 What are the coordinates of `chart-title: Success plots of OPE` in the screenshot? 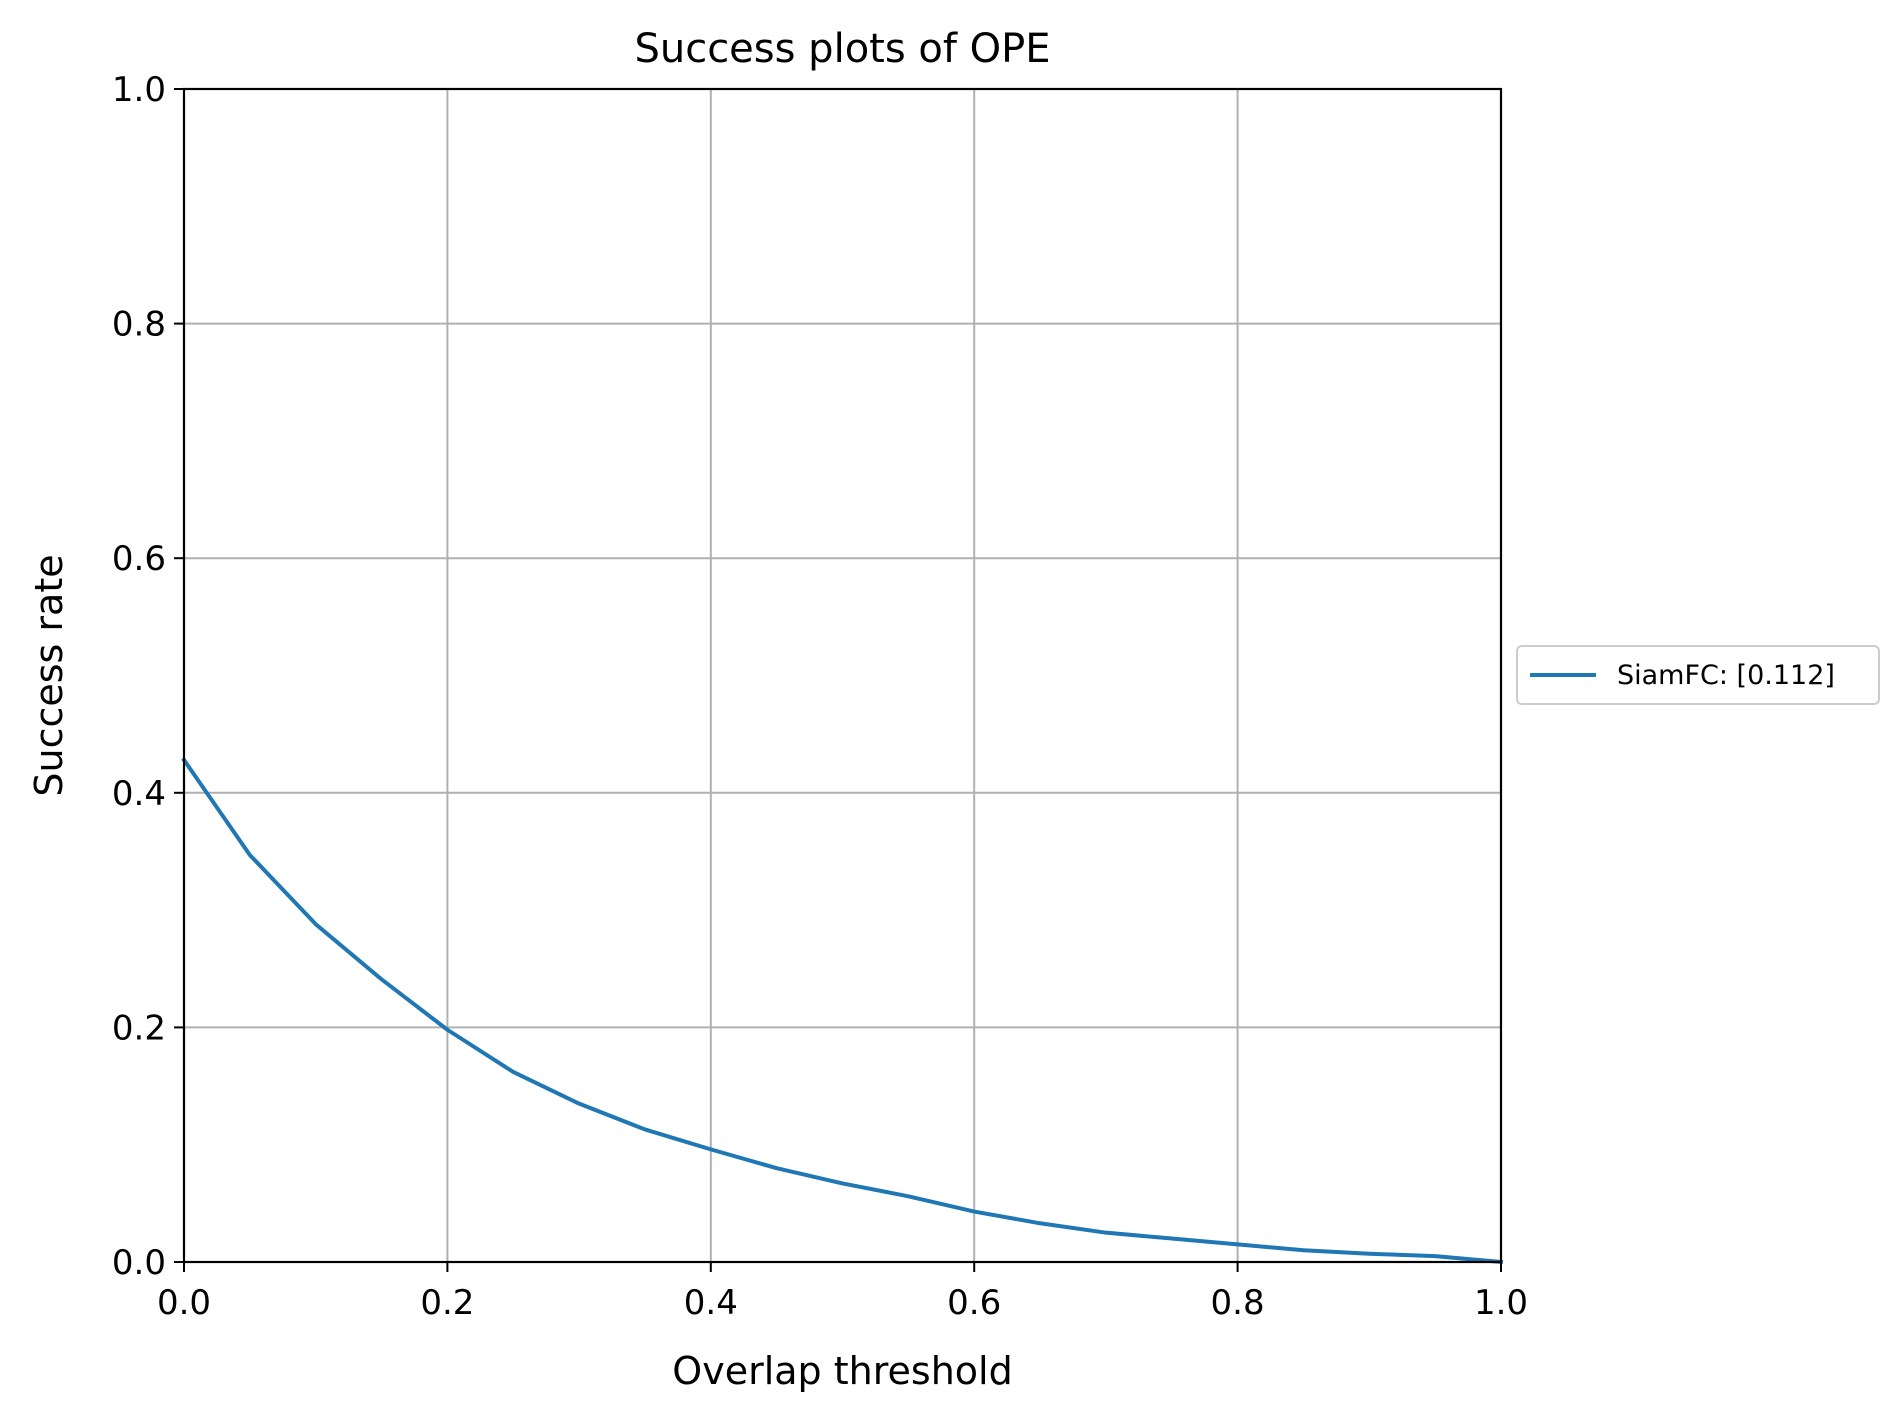 It's located at (842, 49).